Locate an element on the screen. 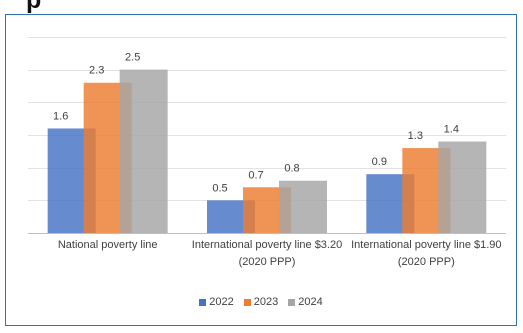  category-label: International poverty line $3.20 is located at coordinates (267, 245).